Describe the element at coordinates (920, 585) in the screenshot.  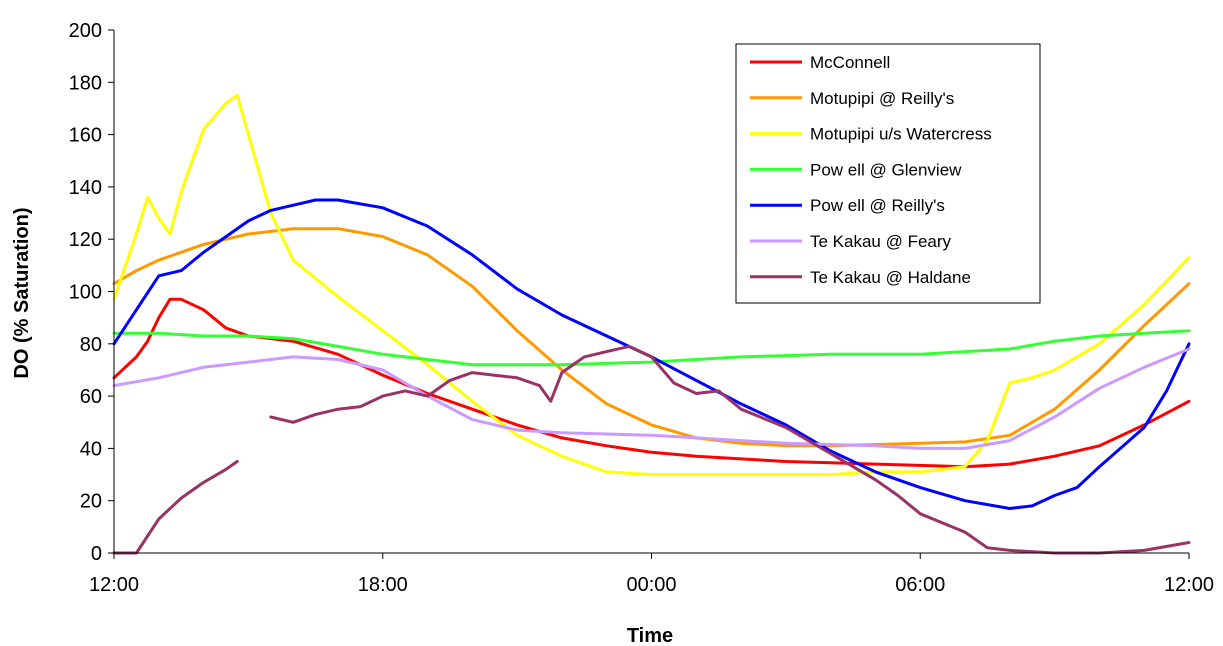
I see `x-tick-label: 06:00` at that location.